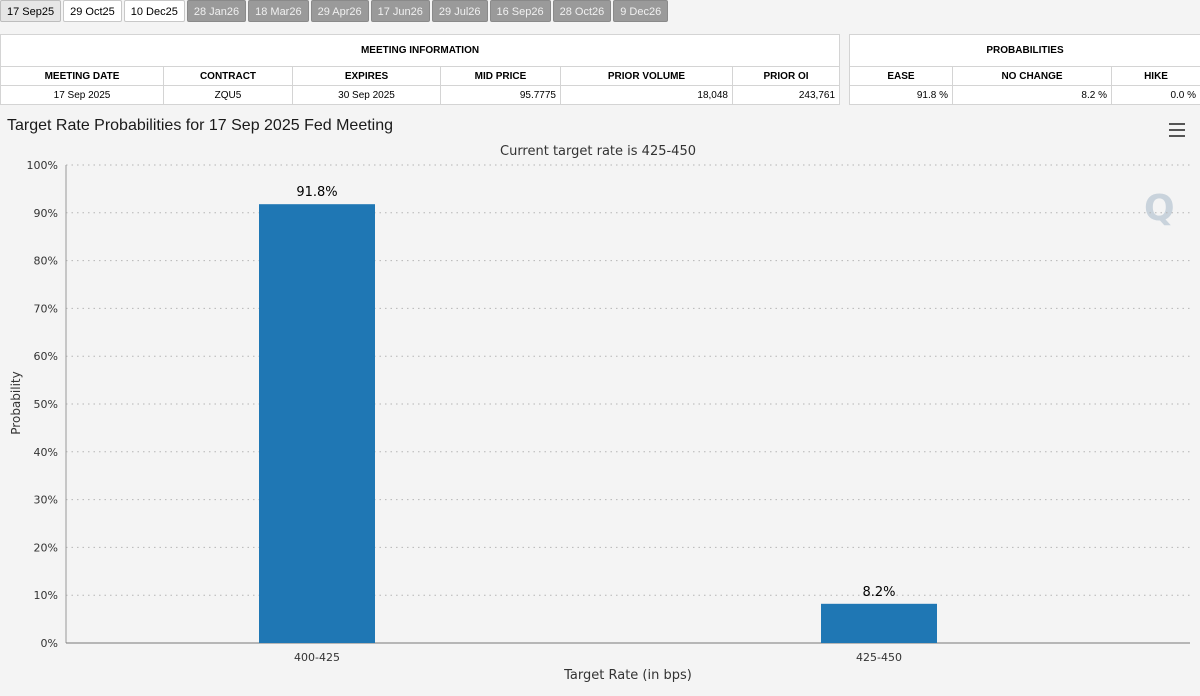  What do you see at coordinates (82, 76) in the screenshot?
I see `col-meeting-date: MEETING DATE` at bounding box center [82, 76].